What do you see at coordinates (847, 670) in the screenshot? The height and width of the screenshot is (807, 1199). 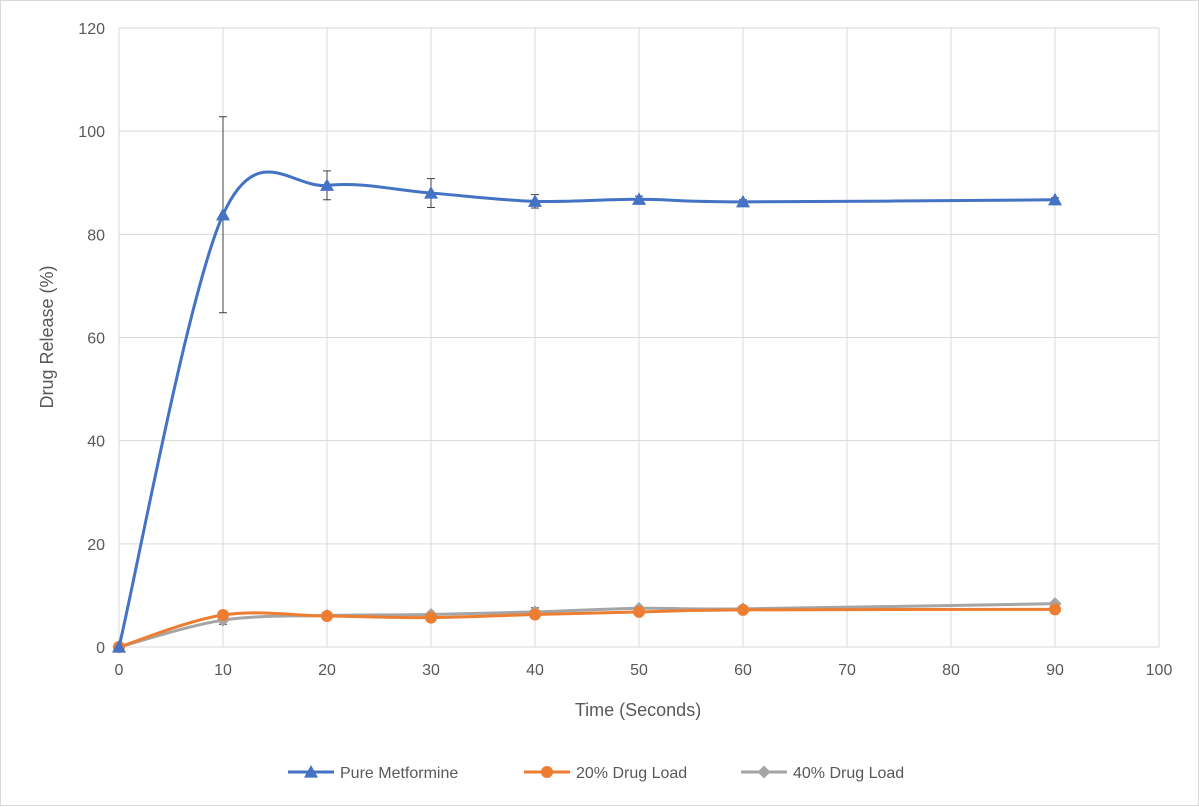 I see `x-tick-label: 70` at bounding box center [847, 670].